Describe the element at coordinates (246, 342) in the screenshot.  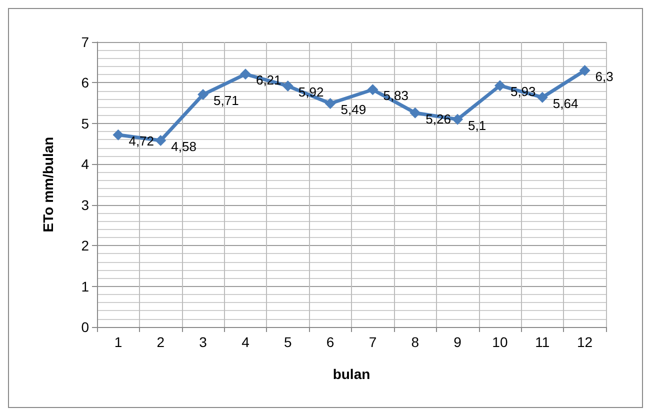
I see `x-tick-label: 4` at that location.